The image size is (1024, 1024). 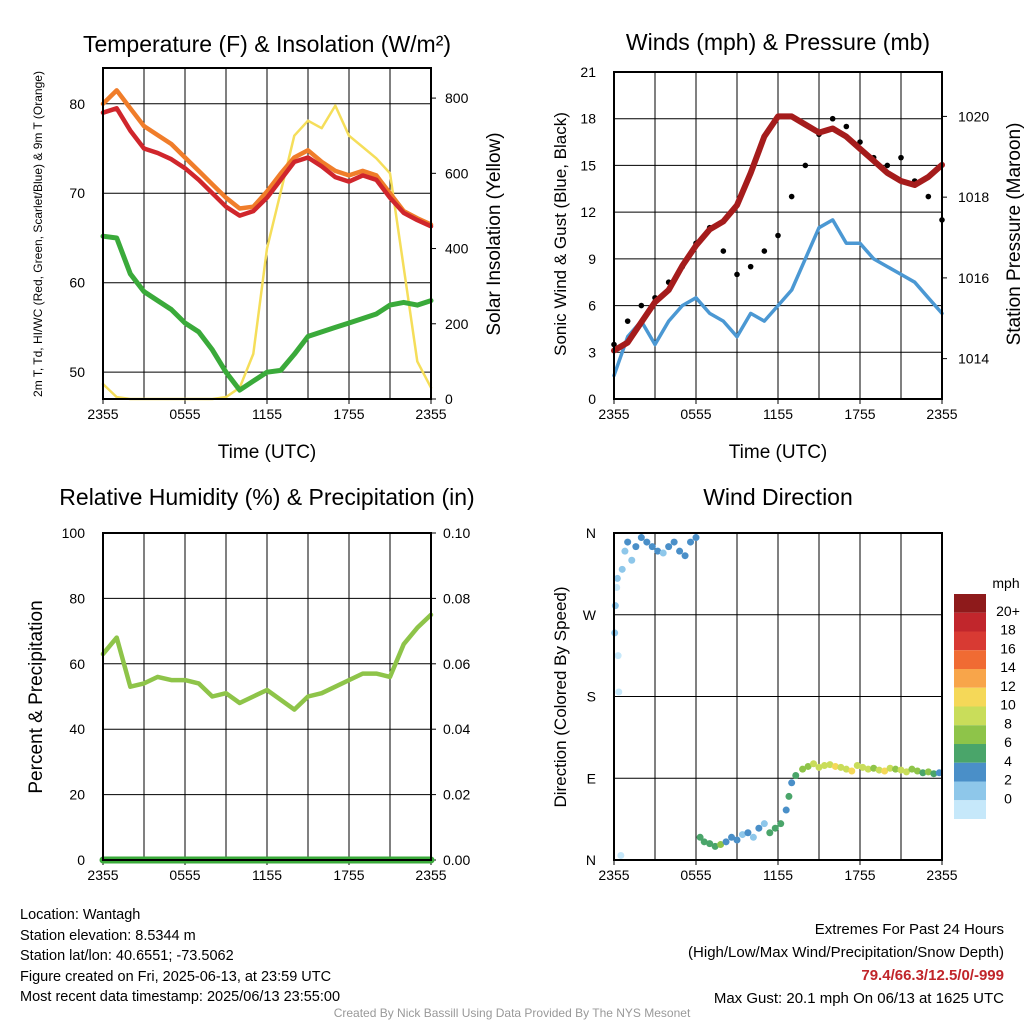 I want to click on colorbar-label: 16, so click(x=1008, y=648).